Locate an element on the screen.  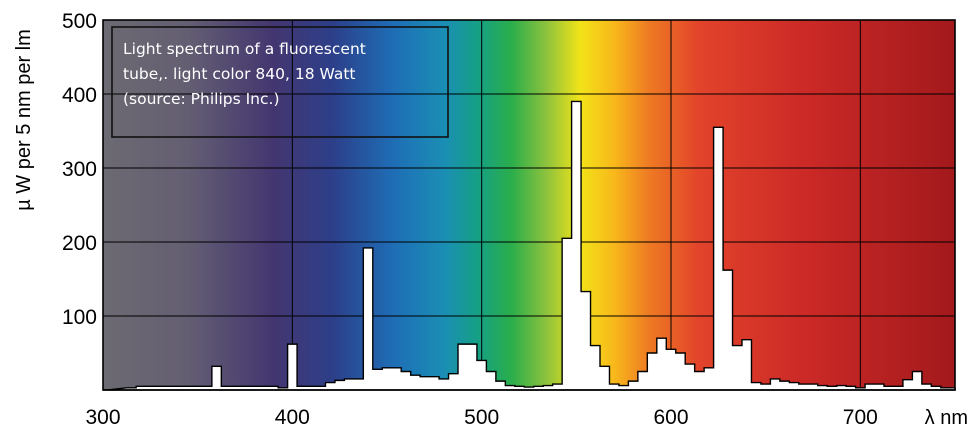
x-tick-300: 300 is located at coordinates (102, 417).